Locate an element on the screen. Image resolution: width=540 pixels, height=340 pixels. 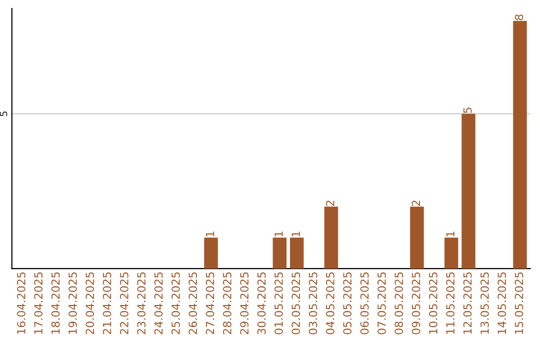
x-tick-label: 03.05.2025 is located at coordinates (313, 303).